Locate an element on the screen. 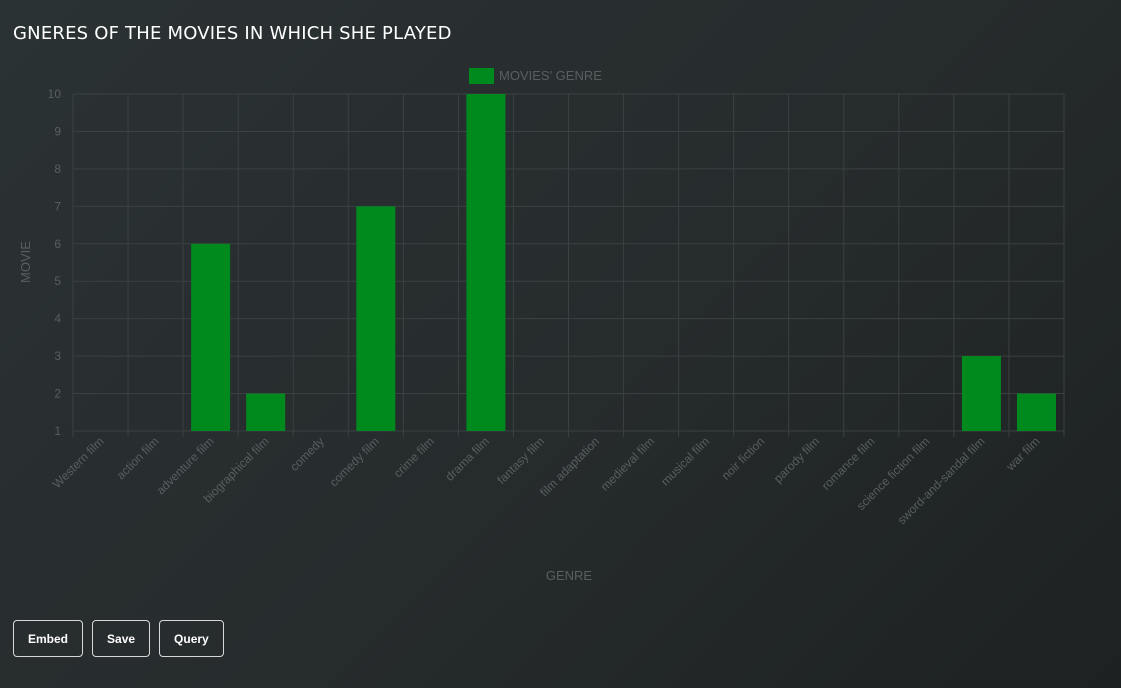 This screenshot has width=1121, height=688. x-tick-label: noir fiction is located at coordinates (743, 458).